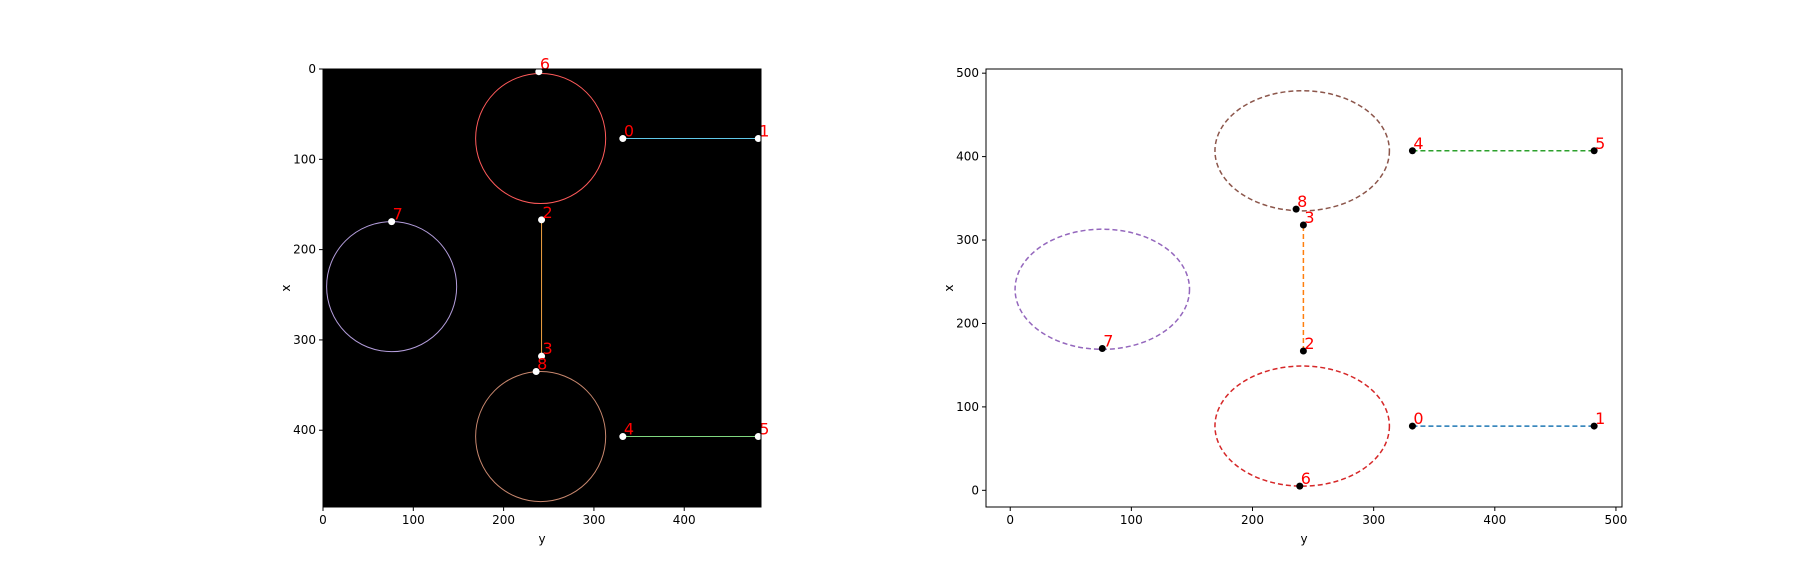 The image size is (1800, 576). What do you see at coordinates (1615, 520) in the screenshot?
I see `x-tick-label-500: 500` at bounding box center [1615, 520].